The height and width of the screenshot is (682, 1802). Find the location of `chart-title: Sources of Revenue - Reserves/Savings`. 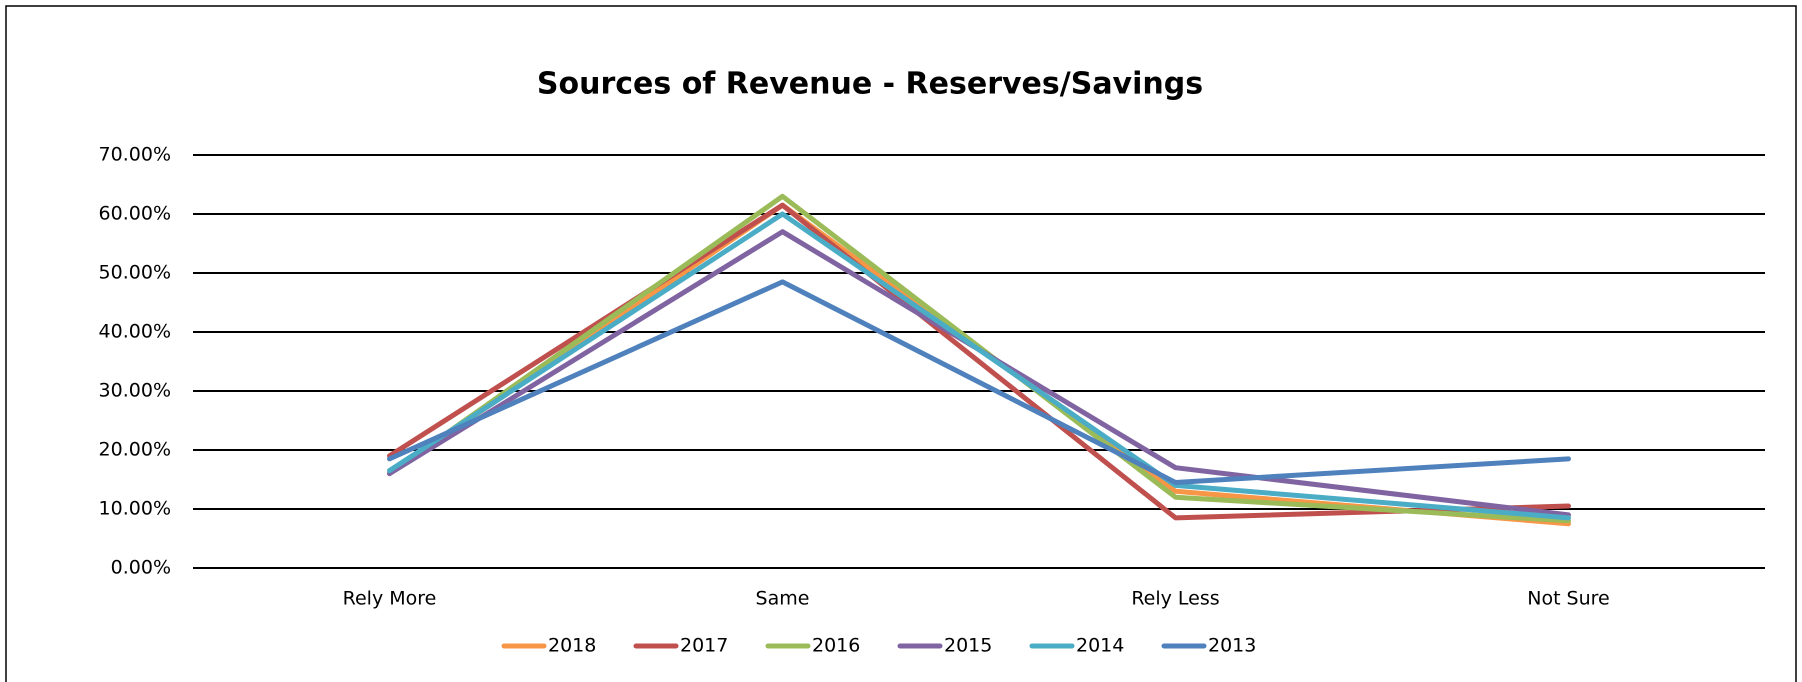

chart-title: Sources of Revenue - Reserves/Savings is located at coordinates (870, 84).